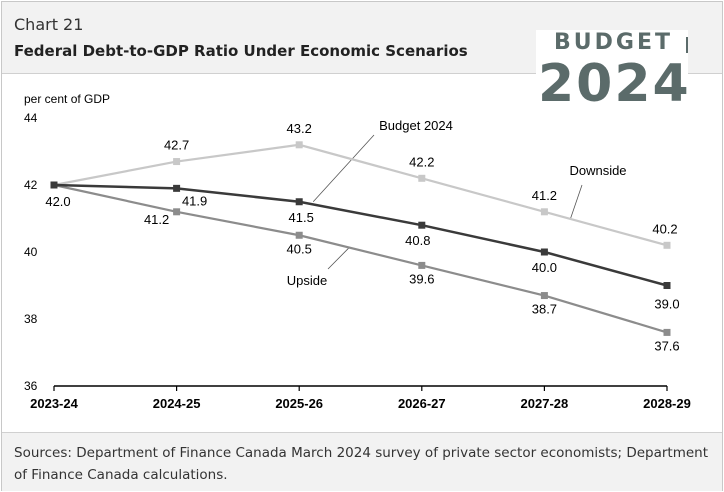  What do you see at coordinates (544, 195) in the screenshot?
I see `downside-data-label: 41.2` at bounding box center [544, 195].